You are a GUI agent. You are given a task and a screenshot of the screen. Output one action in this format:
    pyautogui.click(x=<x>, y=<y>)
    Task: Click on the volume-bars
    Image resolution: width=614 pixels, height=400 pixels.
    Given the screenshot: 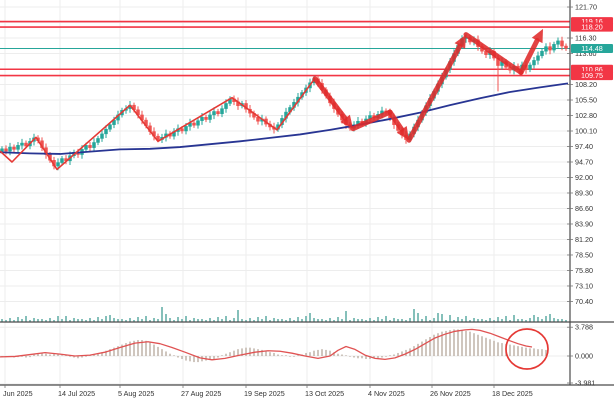 What is the action you would take?
    pyautogui.click(x=284, y=314)
    